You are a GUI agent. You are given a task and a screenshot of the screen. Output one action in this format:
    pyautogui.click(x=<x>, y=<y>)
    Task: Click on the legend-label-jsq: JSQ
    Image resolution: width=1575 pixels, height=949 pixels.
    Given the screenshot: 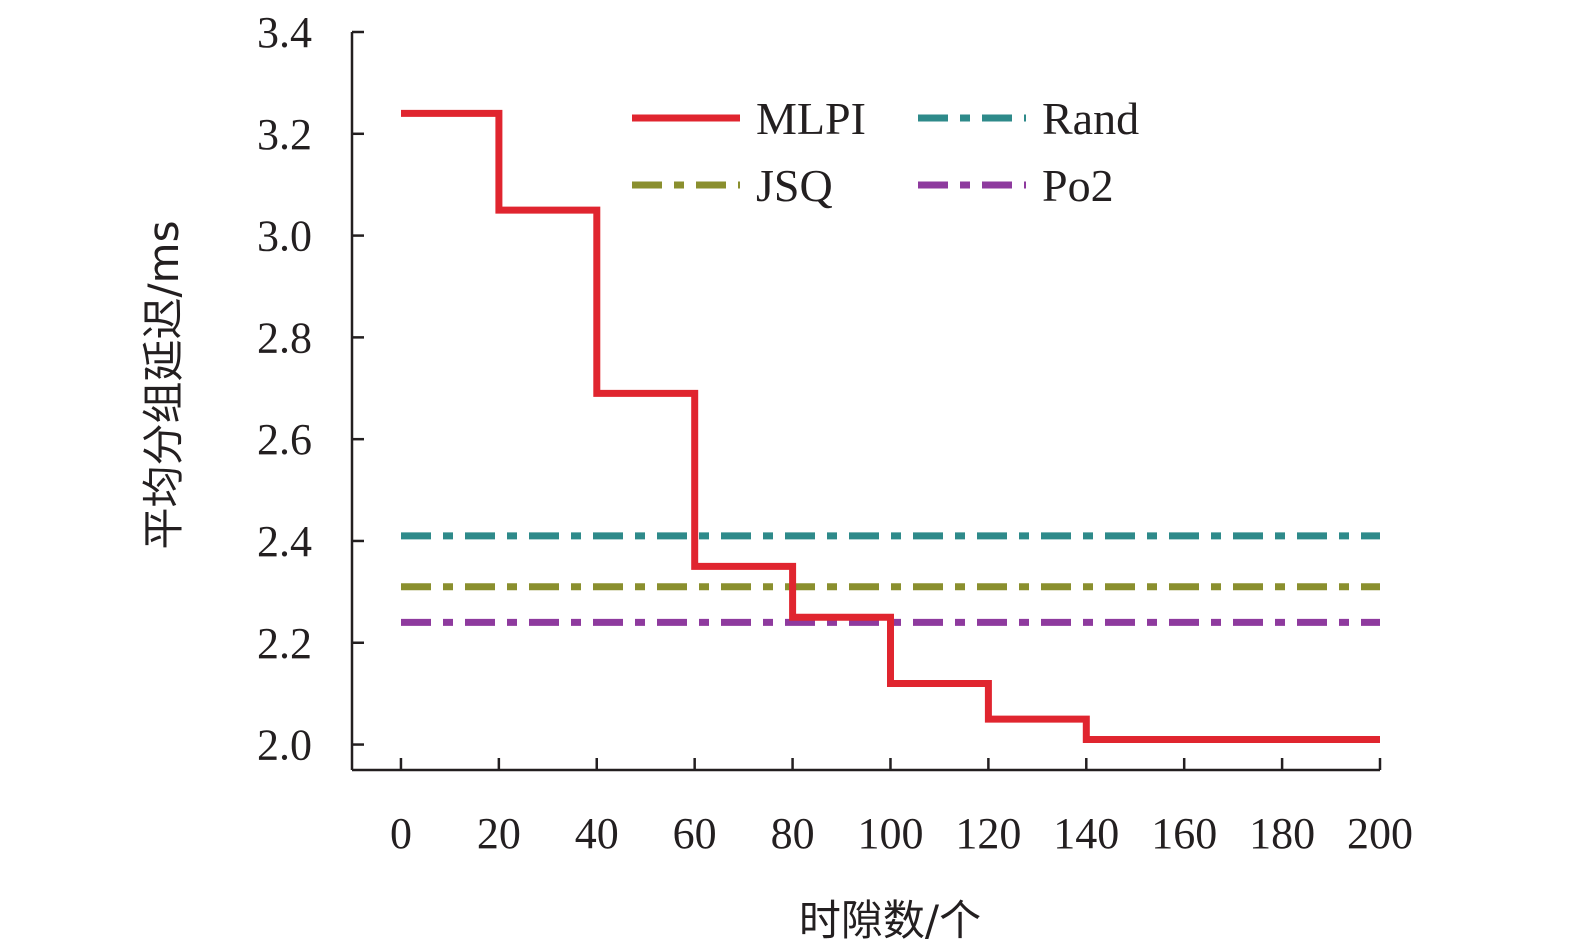 What is the action you would take?
    pyautogui.click(x=794, y=185)
    